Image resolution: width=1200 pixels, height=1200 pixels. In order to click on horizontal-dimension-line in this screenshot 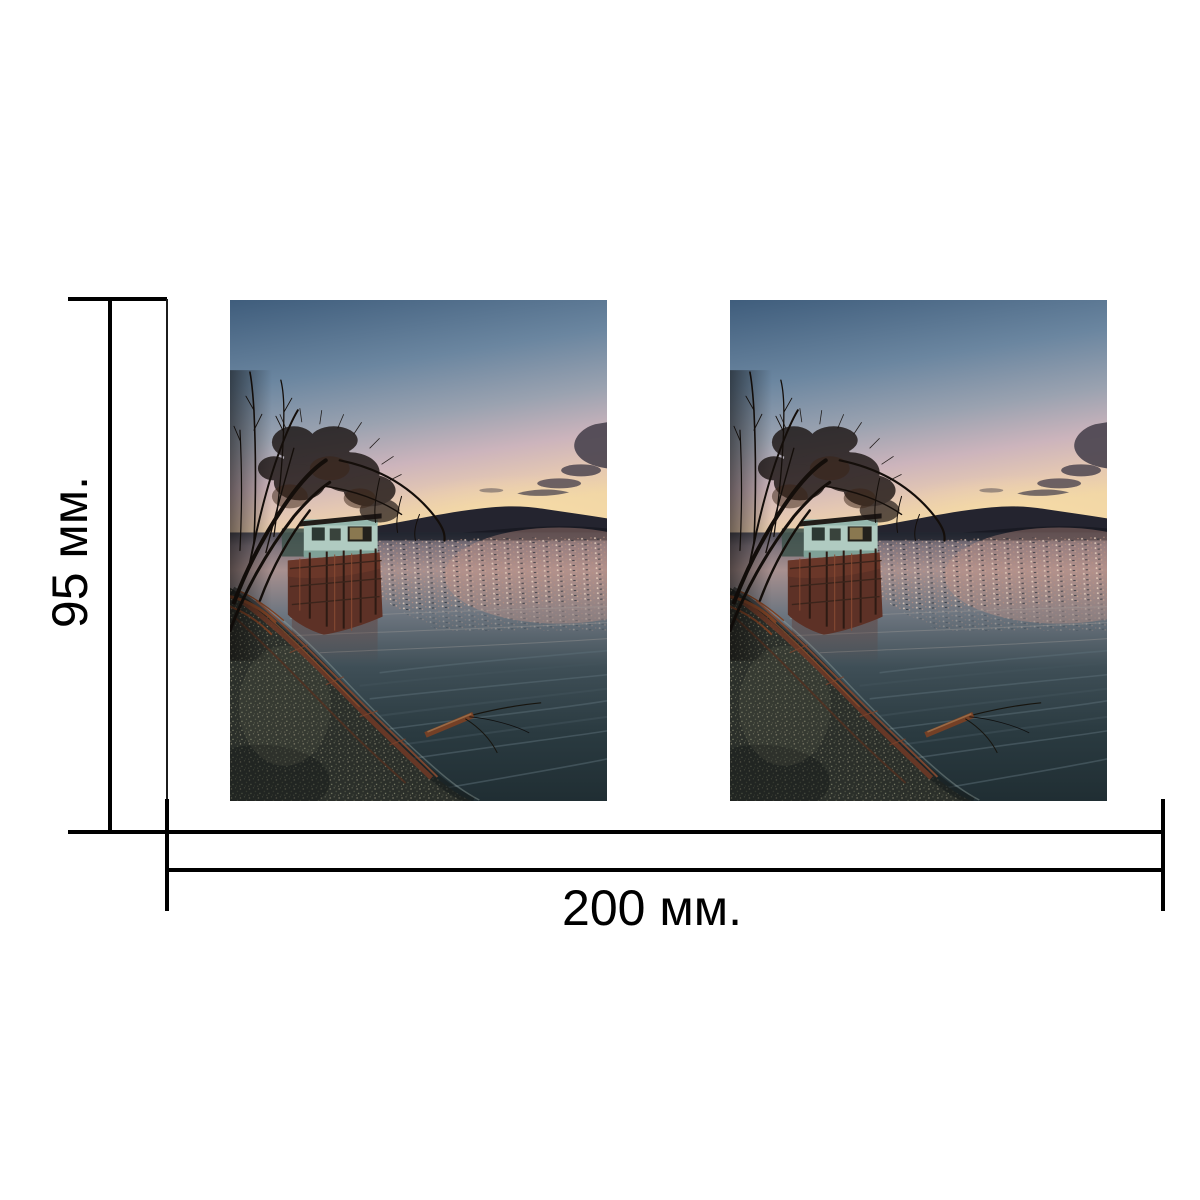, I will do `click(666, 870)`.